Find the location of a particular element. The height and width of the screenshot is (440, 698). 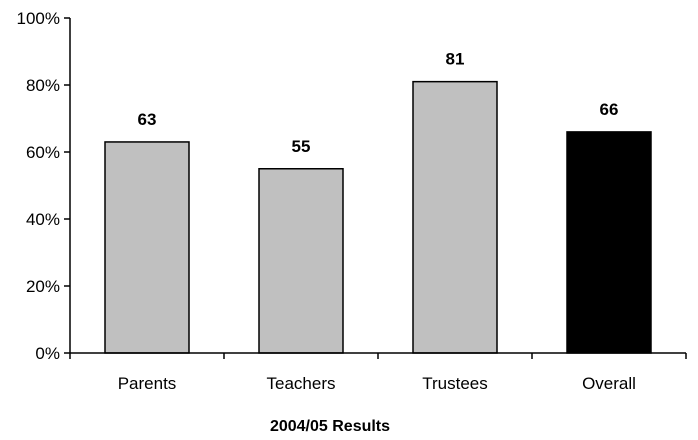

y-tick-label: 20% is located at coordinates (43, 286).